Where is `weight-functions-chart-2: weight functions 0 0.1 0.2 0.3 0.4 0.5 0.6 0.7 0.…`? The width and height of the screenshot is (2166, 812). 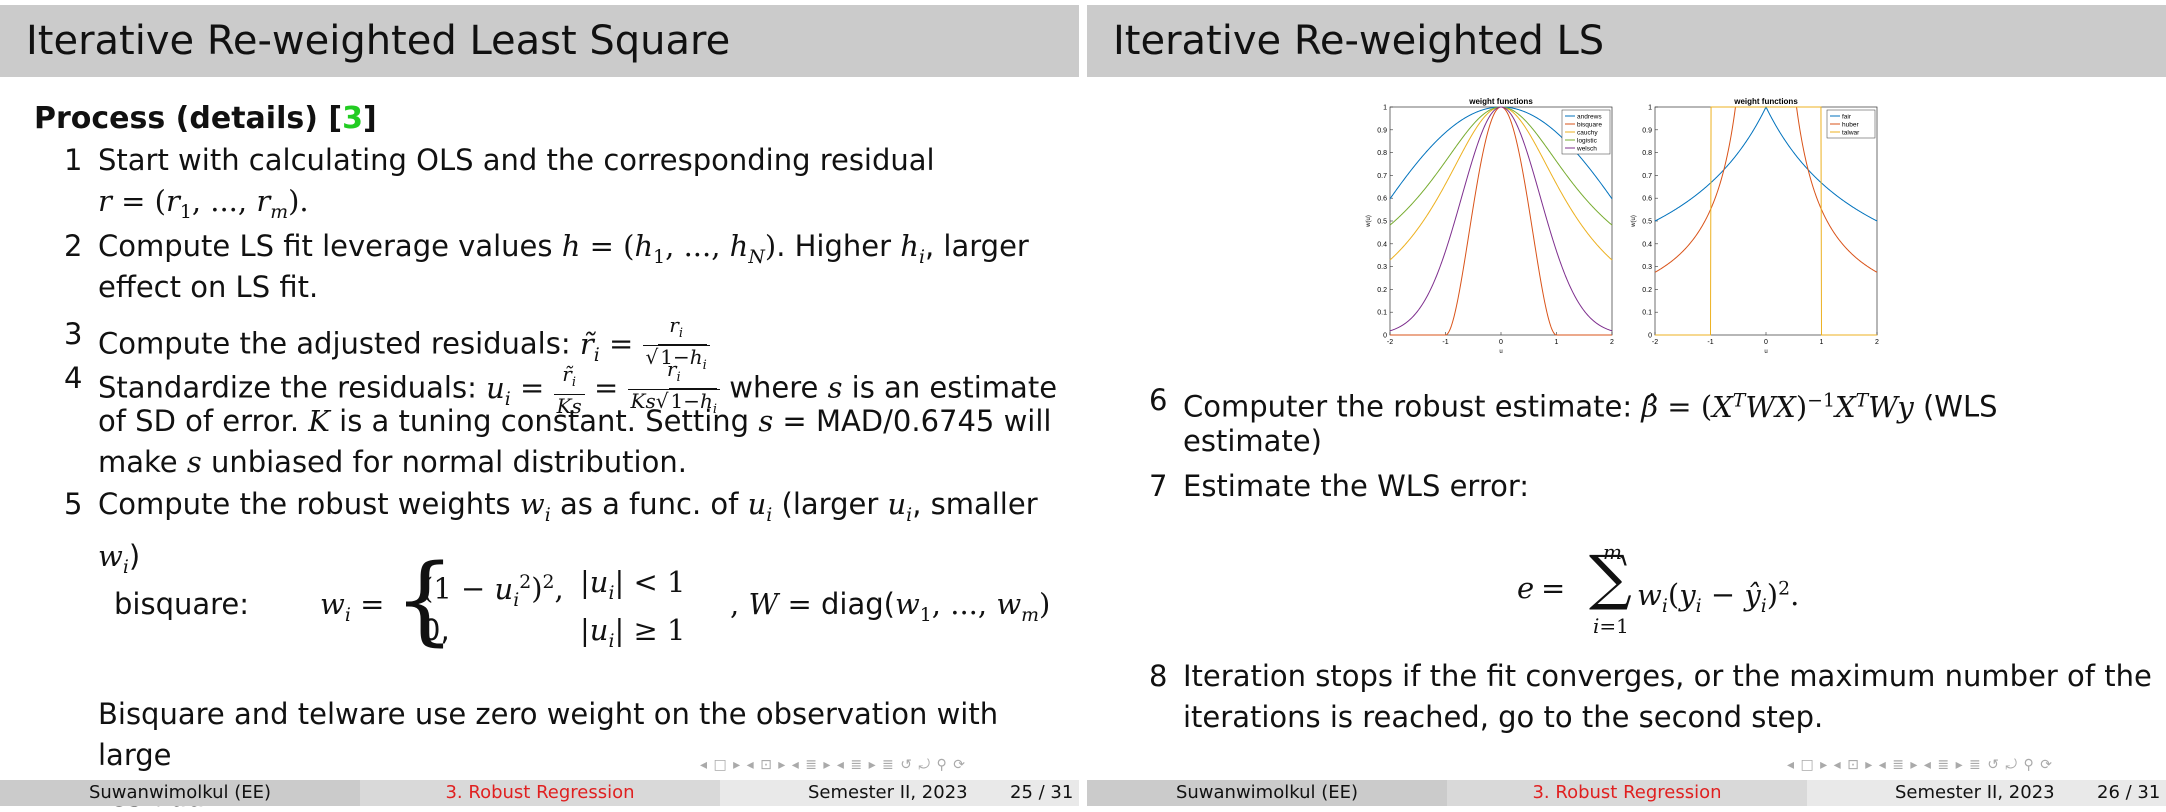
weight-functions-chart-2: weight functions 0 0.1 0.2 0.3 0.4 0.5 0.6 0.7 0.… is located at coordinates (1755, 226).